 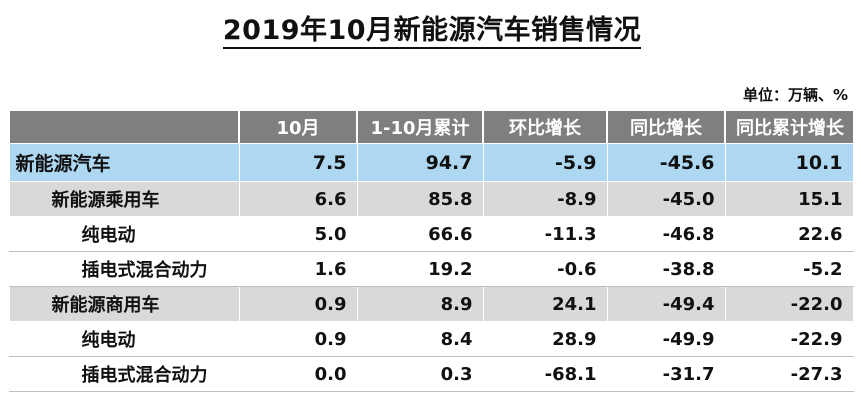 What do you see at coordinates (789, 199) in the screenshot?
I see `table-cell: 15.1` at bounding box center [789, 199].